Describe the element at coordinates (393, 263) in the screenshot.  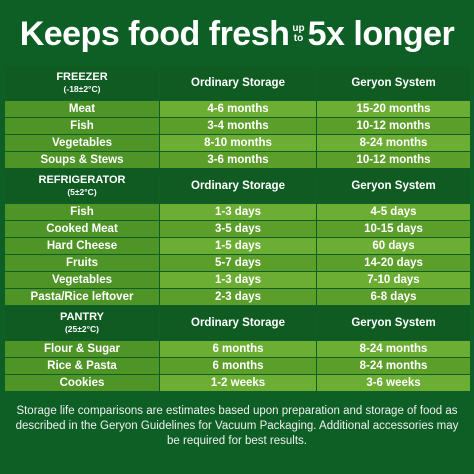
I see `geryon-value: 14-20 days` at that location.